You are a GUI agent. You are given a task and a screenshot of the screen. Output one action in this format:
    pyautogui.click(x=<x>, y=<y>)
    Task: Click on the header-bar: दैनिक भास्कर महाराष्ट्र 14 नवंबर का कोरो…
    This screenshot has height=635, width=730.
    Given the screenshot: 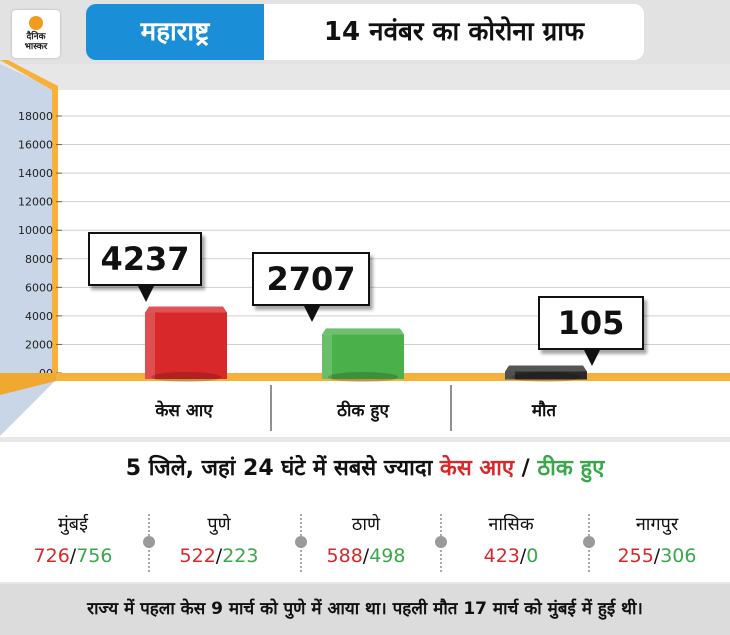 What is the action you would take?
    pyautogui.click(x=365, y=32)
    